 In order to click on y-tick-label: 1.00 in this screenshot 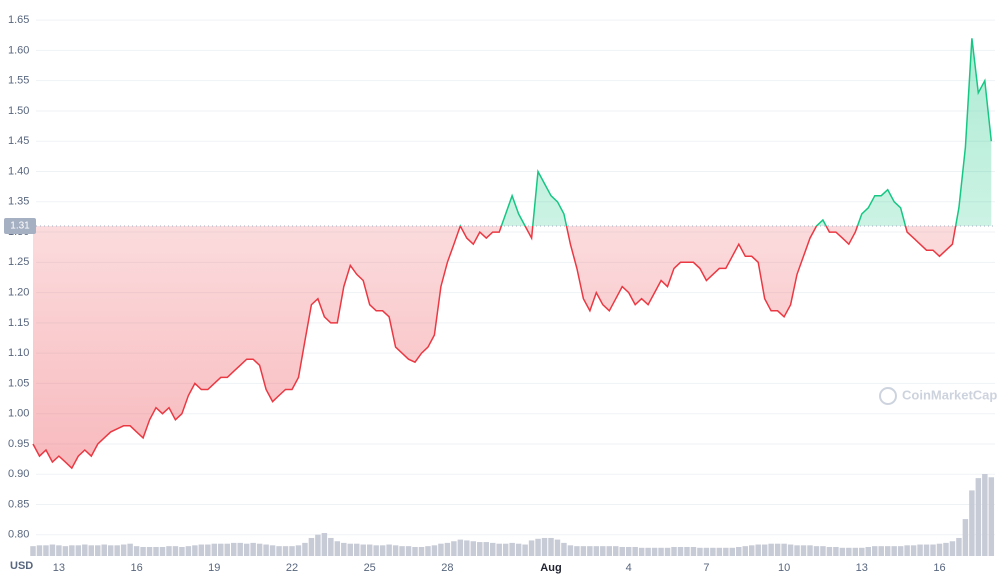, I will do `click(18, 414)`.